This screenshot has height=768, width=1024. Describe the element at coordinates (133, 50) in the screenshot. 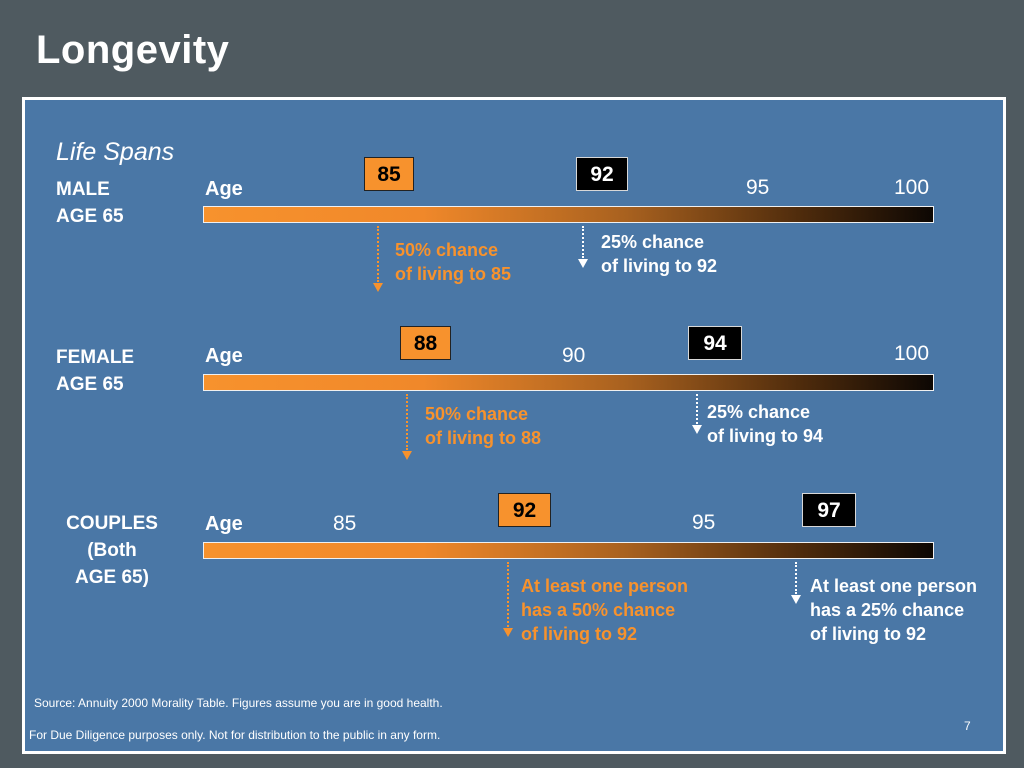

I see `slide-title: Longevity` at that location.